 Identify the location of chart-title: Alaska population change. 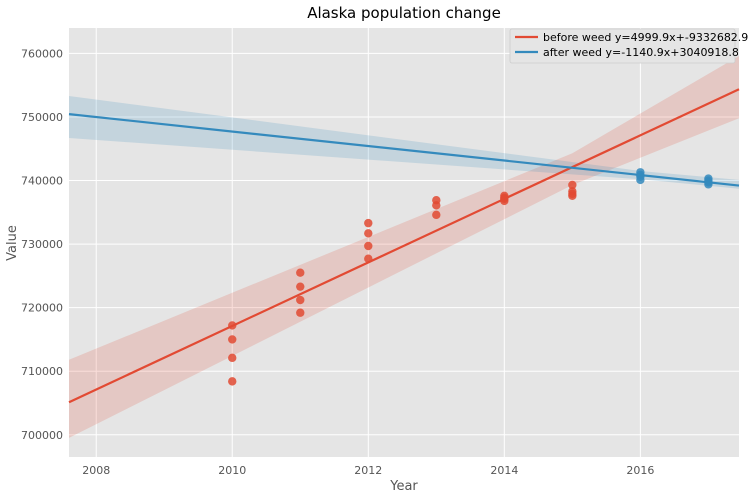
(404, 13).